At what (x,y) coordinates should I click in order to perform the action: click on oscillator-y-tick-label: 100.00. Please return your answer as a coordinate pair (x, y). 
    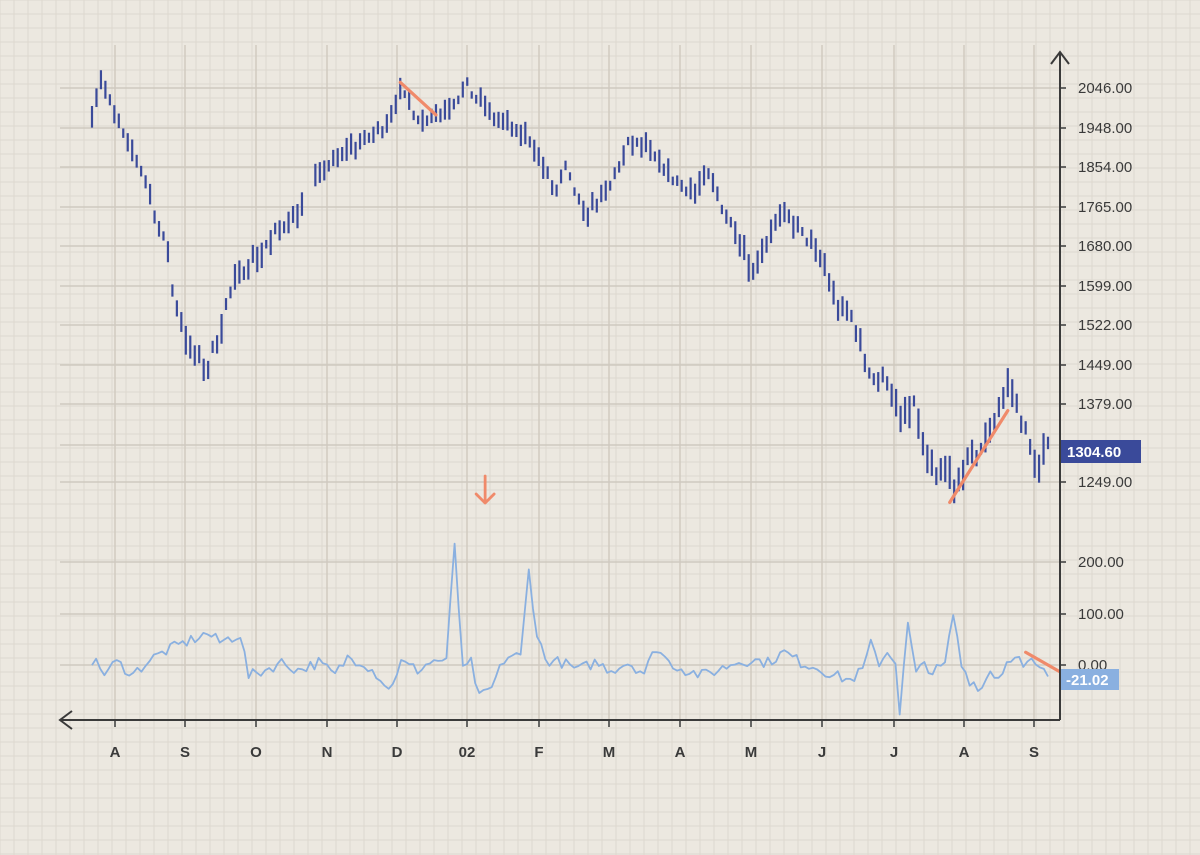
    Looking at the image, I should click on (1101, 614).